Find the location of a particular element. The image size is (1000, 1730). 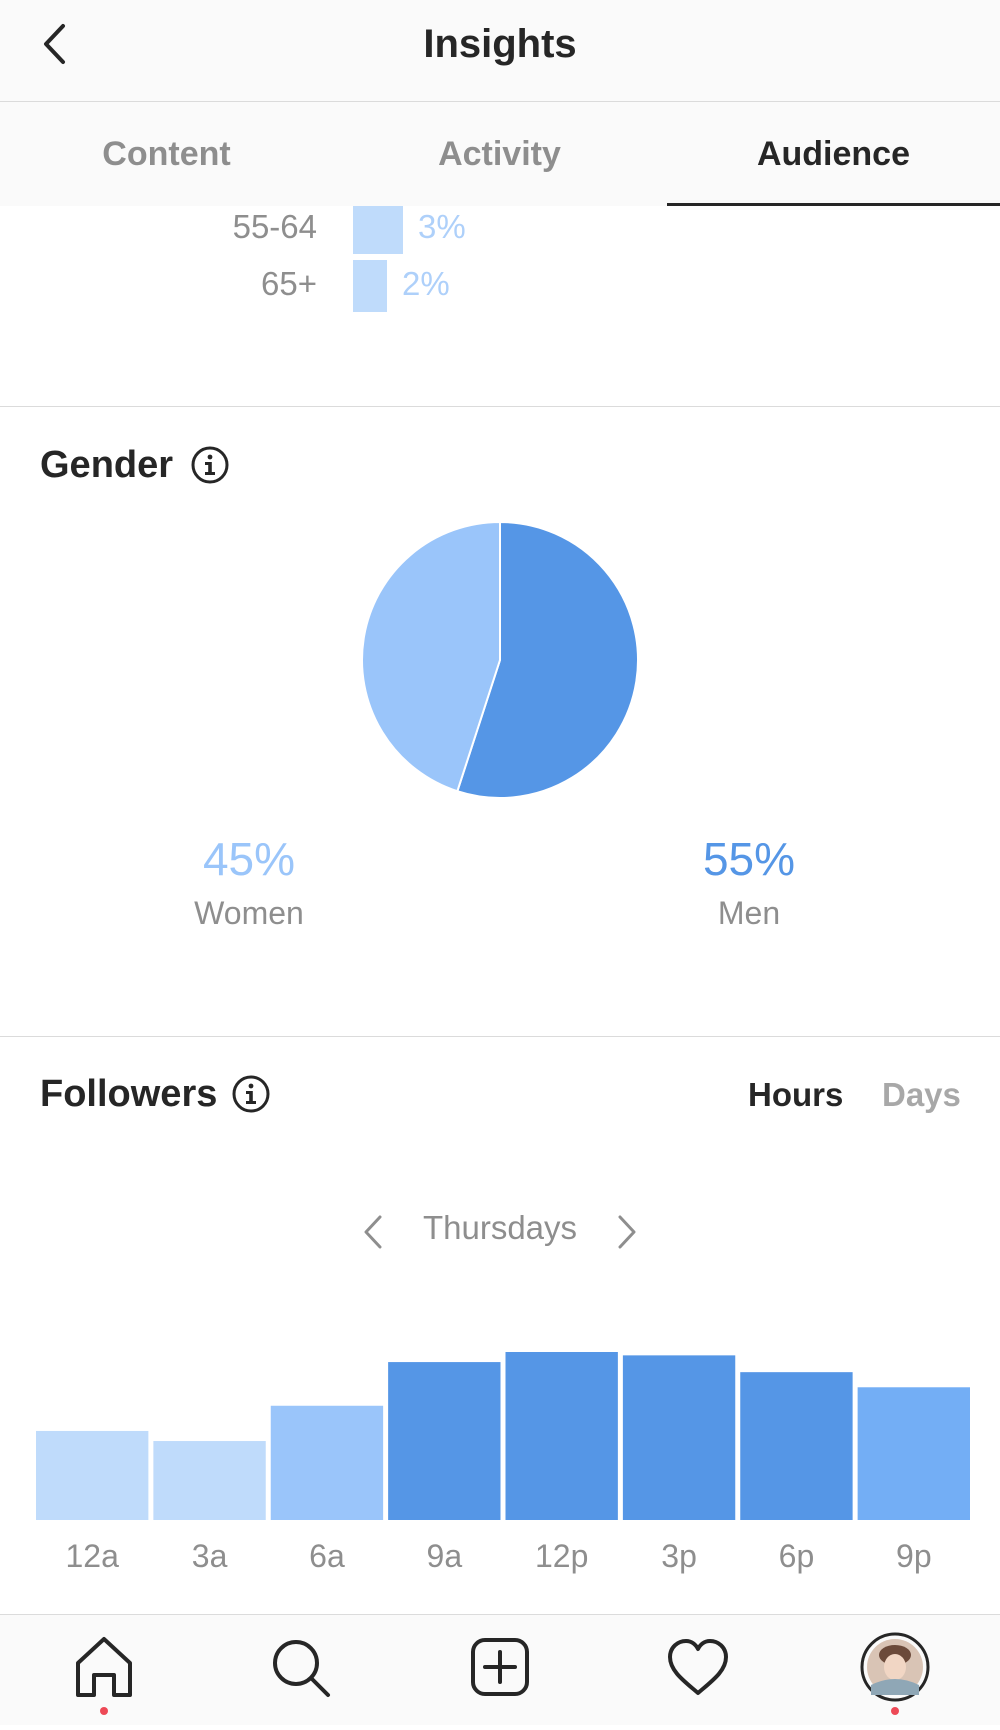

activity-tab is located at coordinates (698, 1670).